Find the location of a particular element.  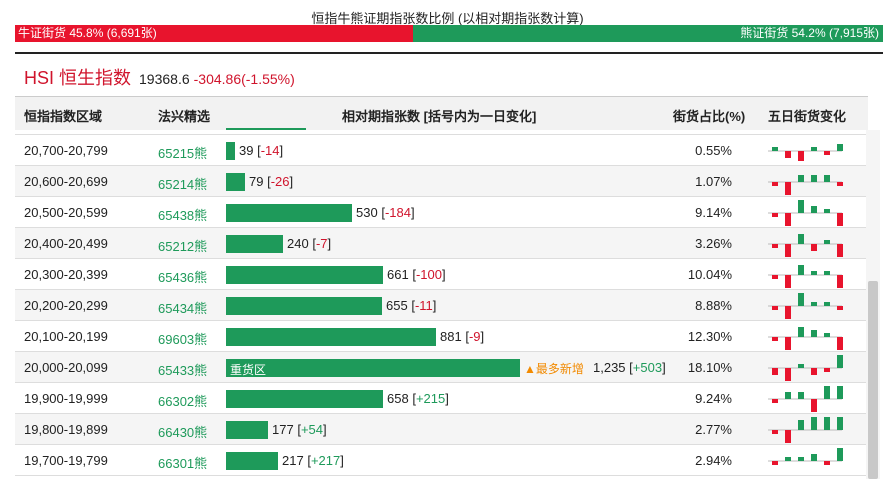

daily-change-value: +503 is located at coordinates (647, 367).